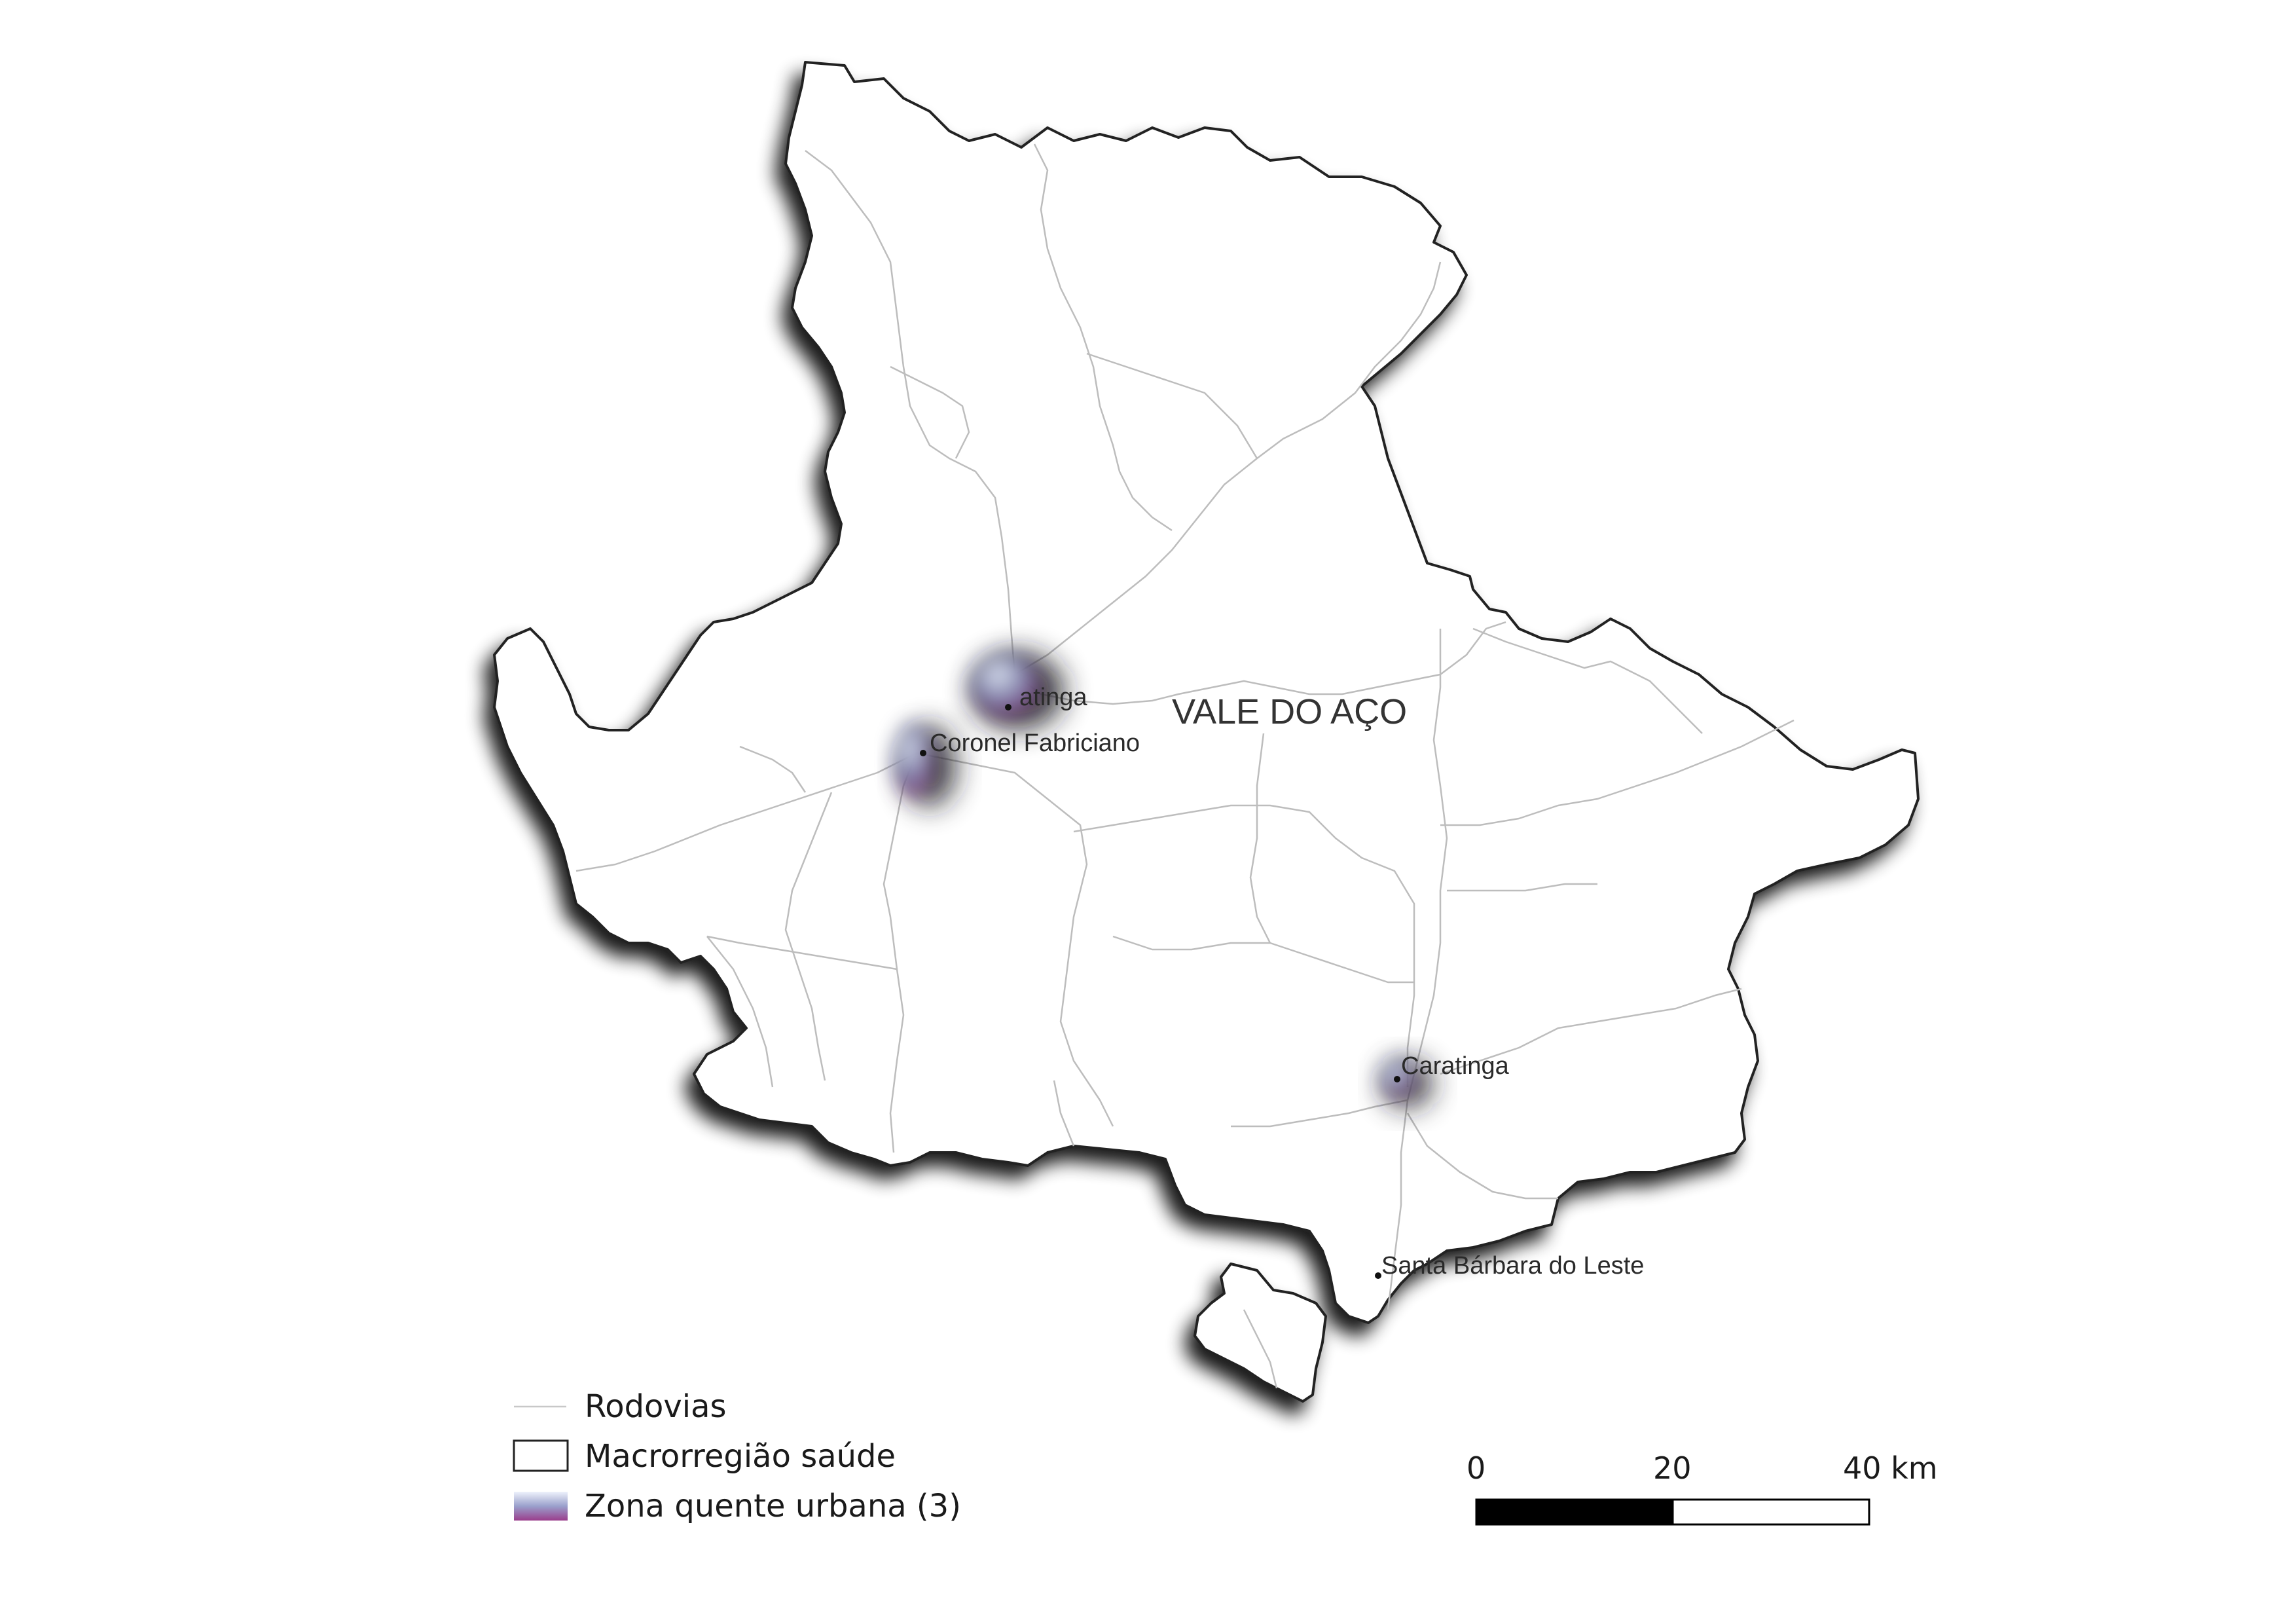  What do you see at coordinates (925, 765) in the screenshot?
I see `hot-zone-coronel-fabriciano` at bounding box center [925, 765].